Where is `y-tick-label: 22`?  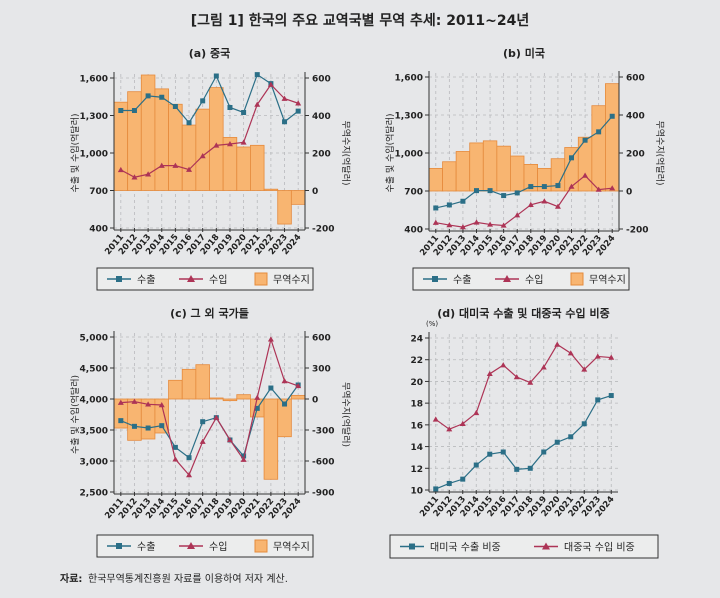
y-tick-label: 22 is located at coordinates (416, 361).